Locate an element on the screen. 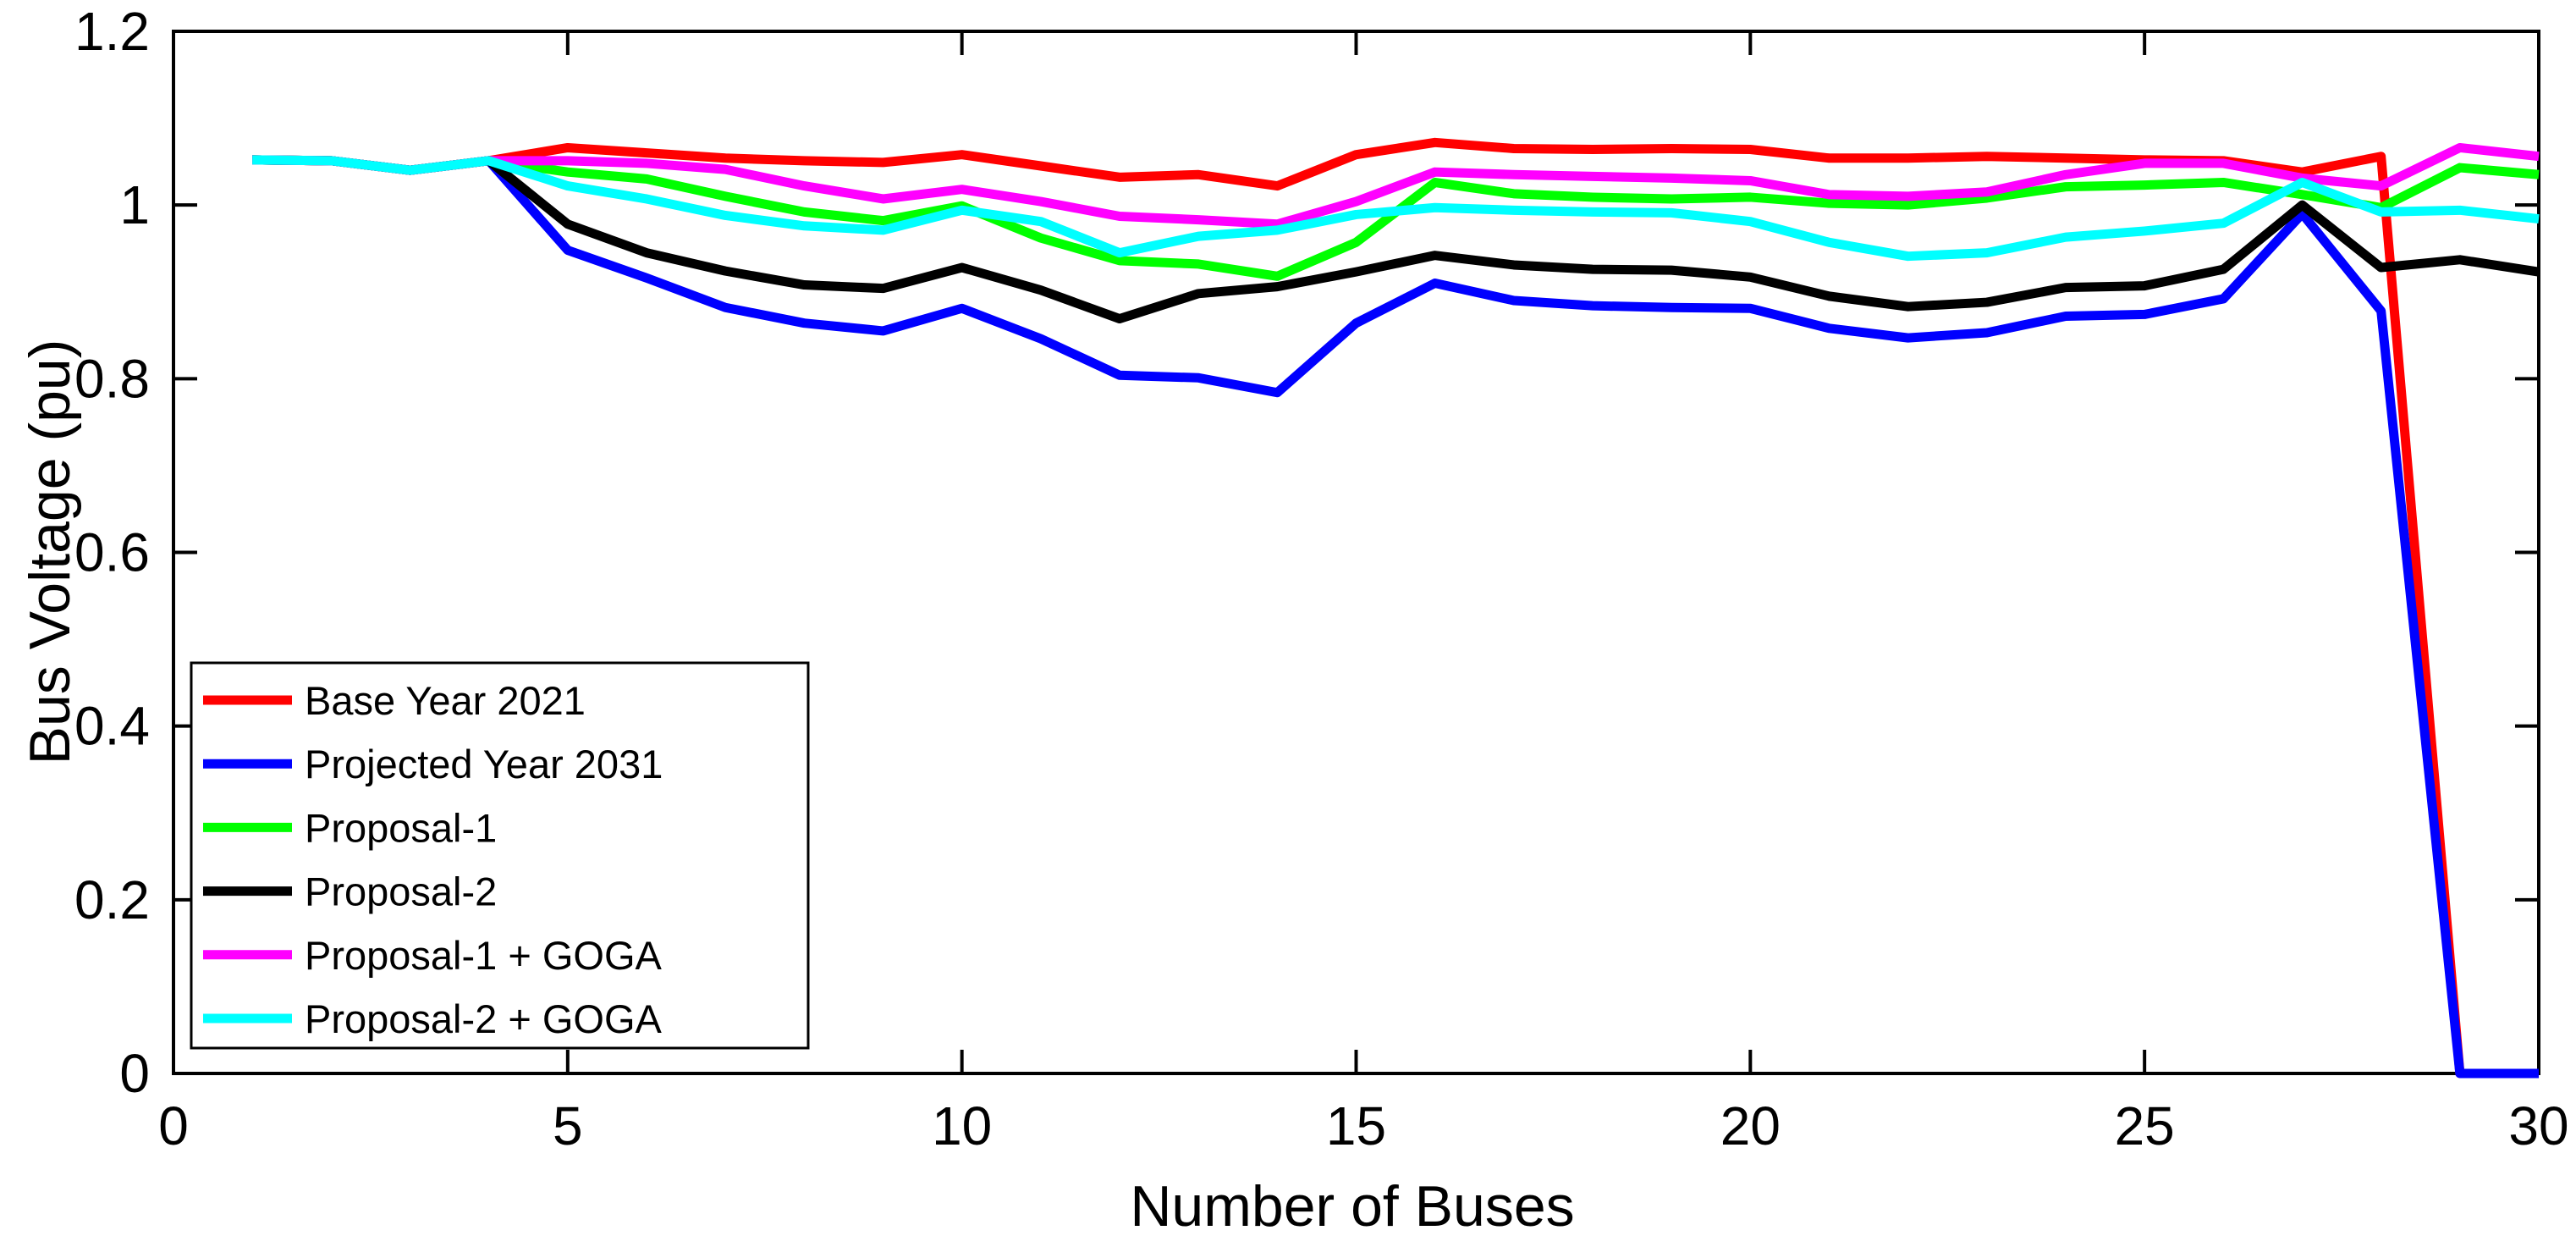 This screenshot has height=1247, width=2576. y-axis-label: Bus Voltage (pu) is located at coordinates (50, 552).